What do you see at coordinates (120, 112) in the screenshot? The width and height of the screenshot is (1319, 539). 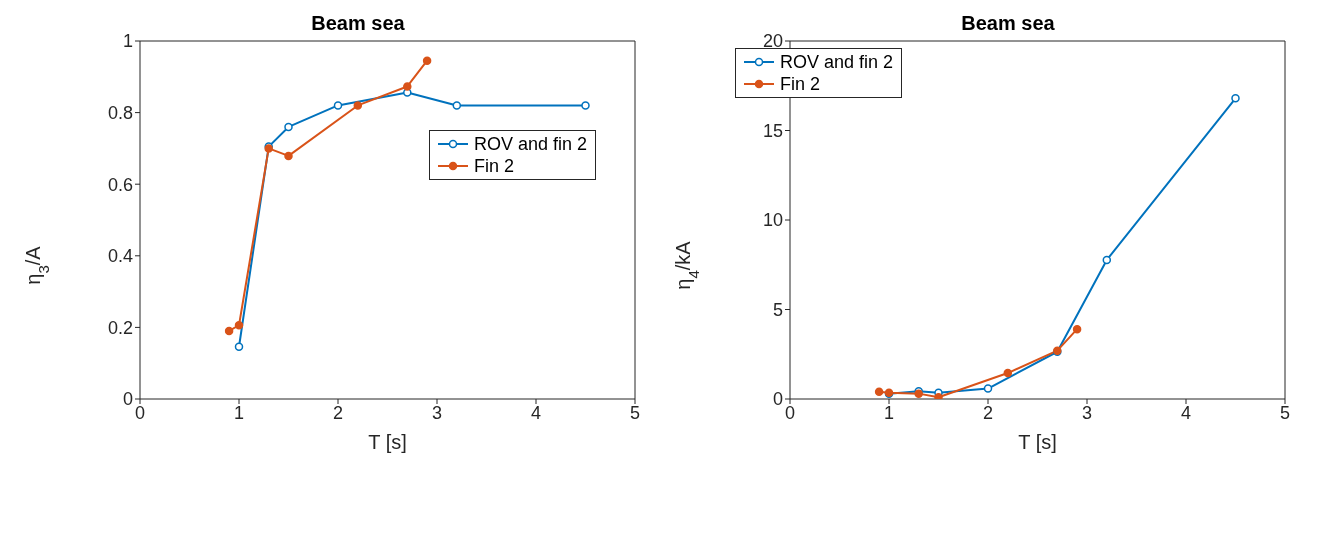 I see `y-tick-label: 0.8` at bounding box center [120, 112].